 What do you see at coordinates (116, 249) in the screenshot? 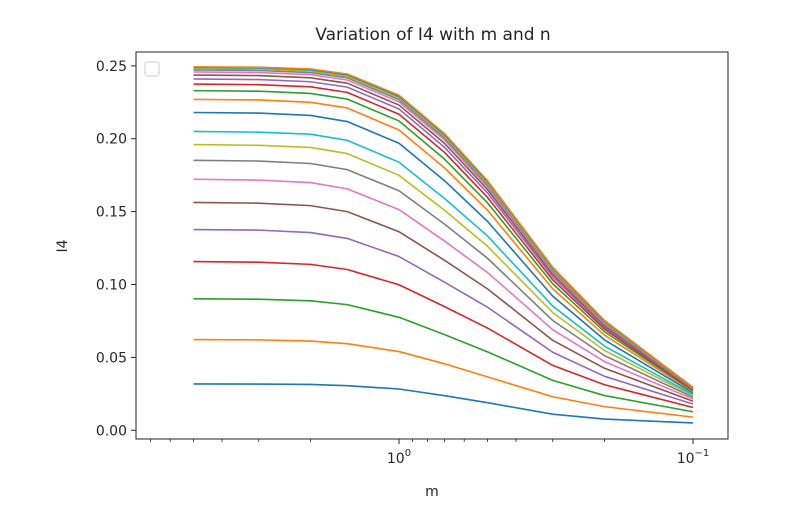
I see `y-axis: 0.00 0.05 0.10 0.15 0.20 0.25` at bounding box center [116, 249].